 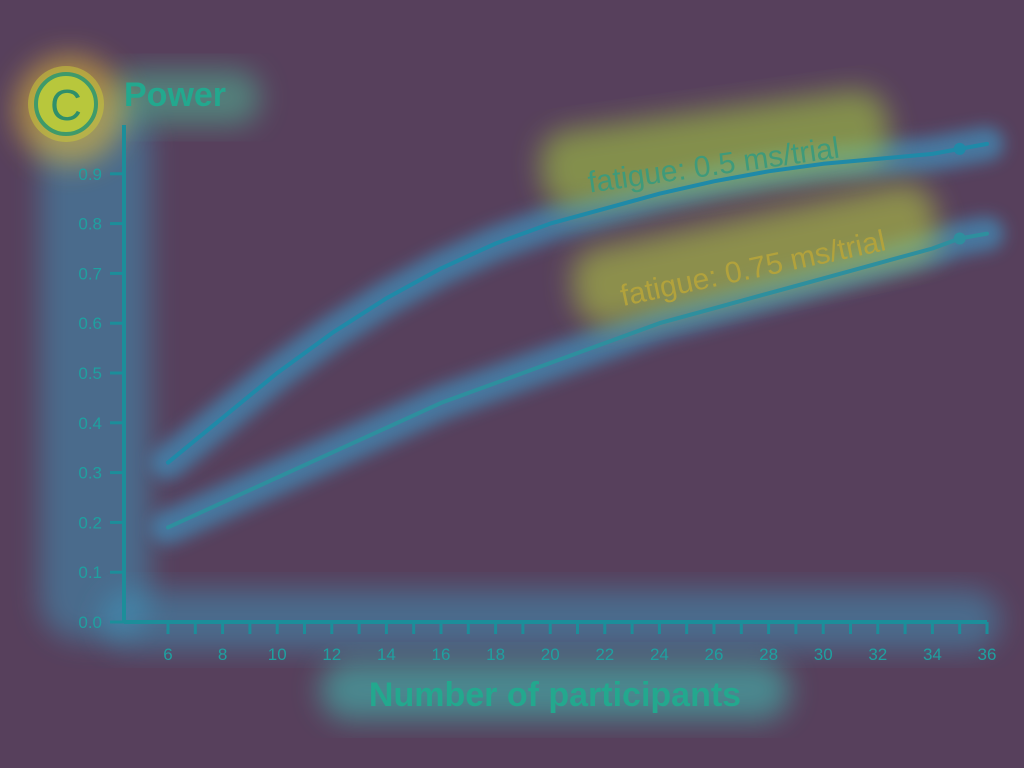 I want to click on x-tick-label-14: 34, so click(x=932, y=654).